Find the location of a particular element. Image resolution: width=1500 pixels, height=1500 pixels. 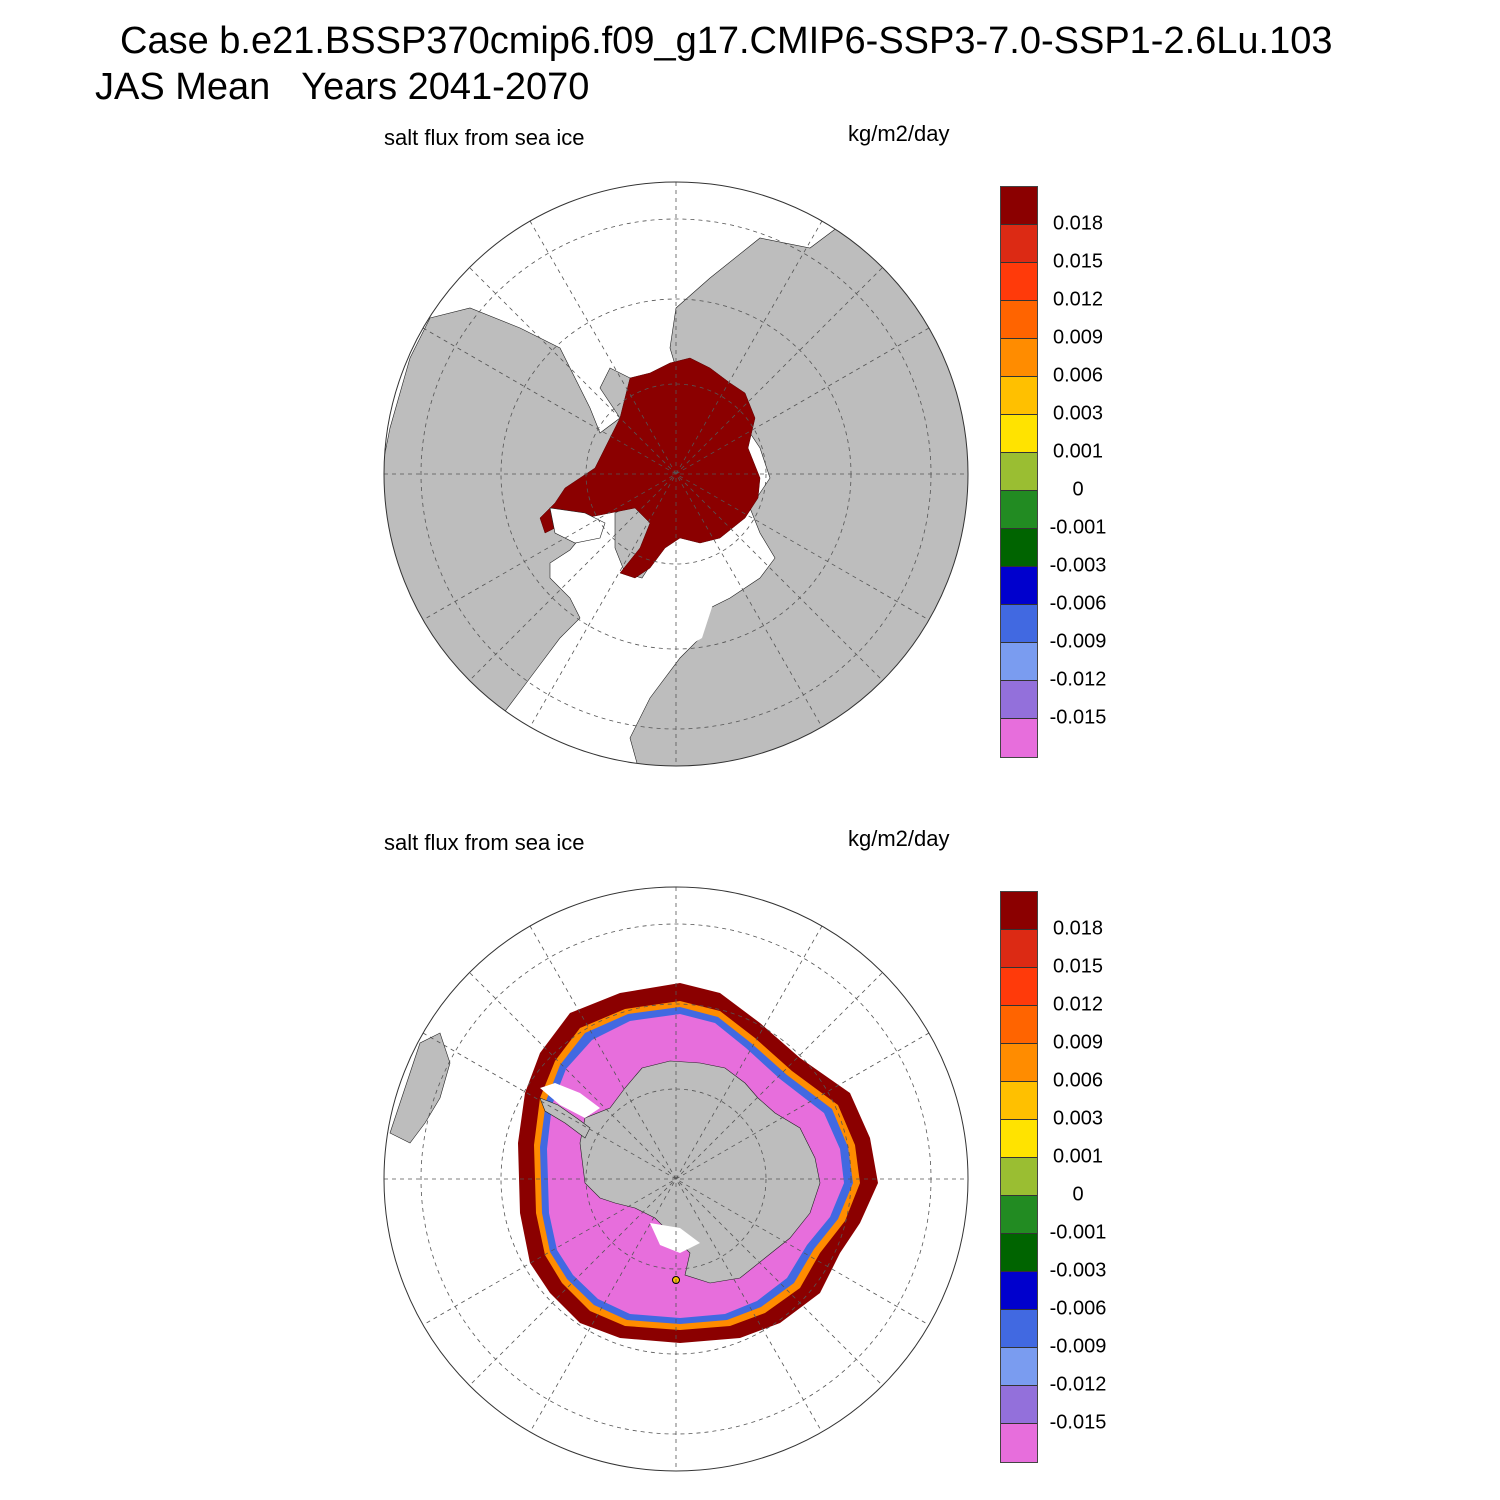

antarctic-peninsula is located at coordinates (565, 1118).